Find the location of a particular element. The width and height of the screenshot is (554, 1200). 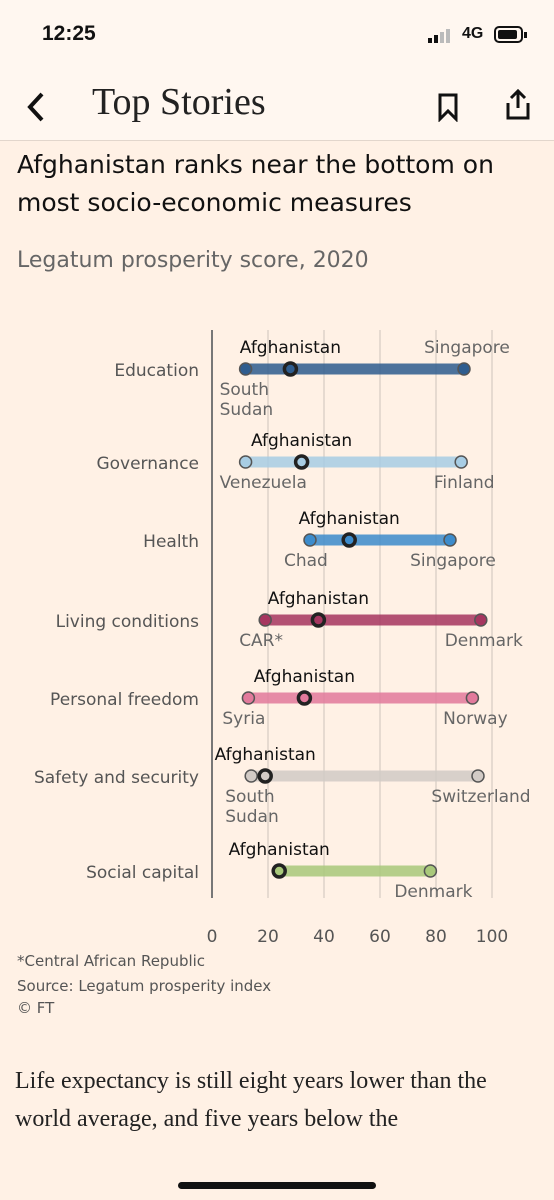

signal-icon is located at coordinates (439, 36).